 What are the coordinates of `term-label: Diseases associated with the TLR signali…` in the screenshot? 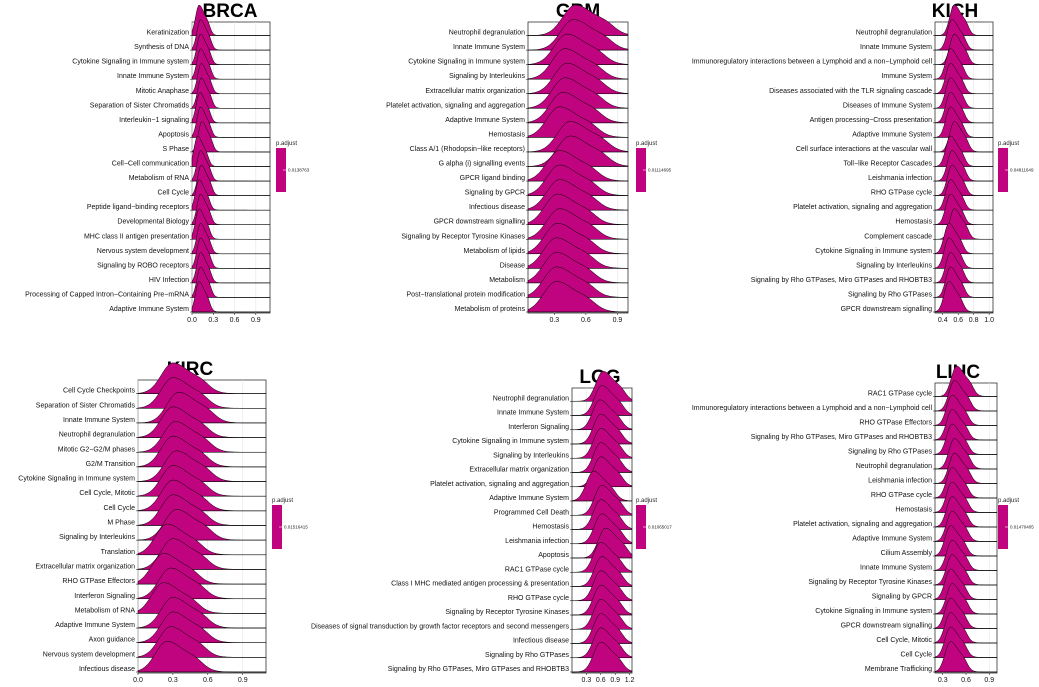 It's located at (850, 91).